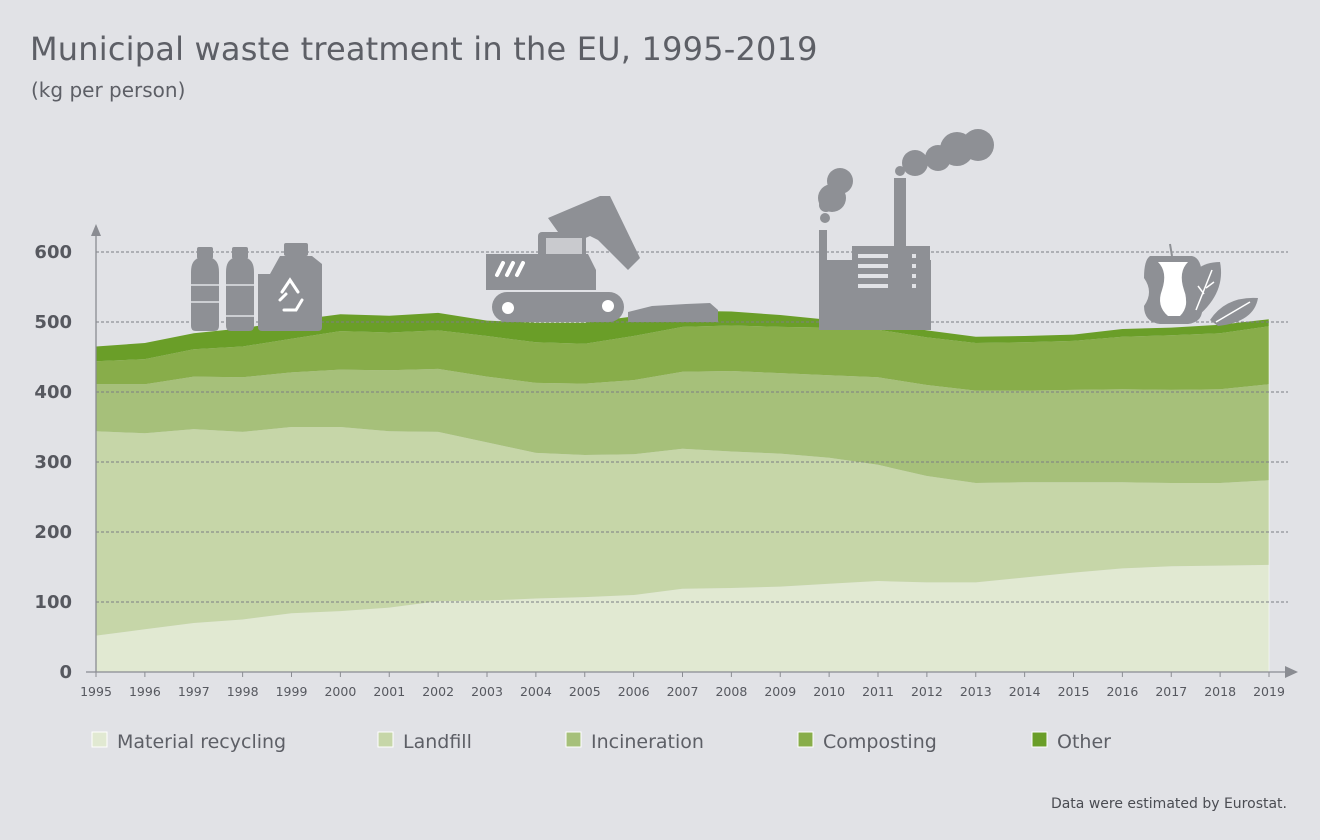 The image size is (1320, 840). What do you see at coordinates (65, 672) in the screenshot?
I see `y-tick-label: 0` at bounding box center [65, 672].